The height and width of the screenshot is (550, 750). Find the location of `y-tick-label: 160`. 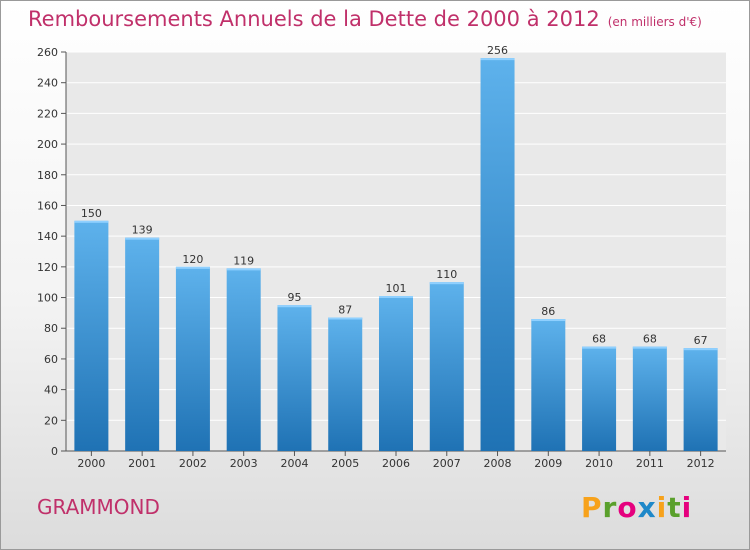

y-tick-label: 160 is located at coordinates (47, 205).